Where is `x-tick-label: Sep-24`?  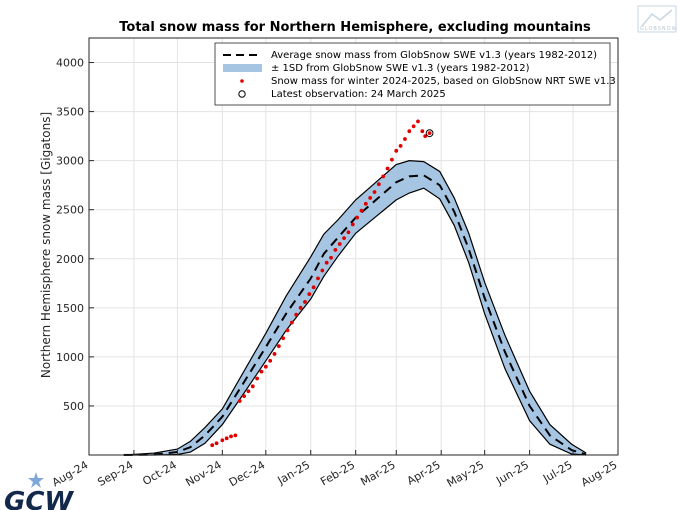
x-tick-label: Sep-24 is located at coordinates (115, 473).